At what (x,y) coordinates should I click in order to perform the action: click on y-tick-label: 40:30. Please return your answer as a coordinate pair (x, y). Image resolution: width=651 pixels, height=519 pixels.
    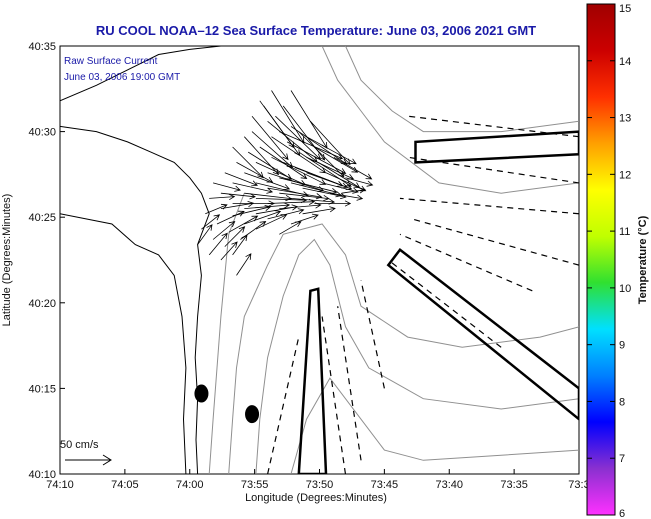
    Looking at the image, I should click on (42, 133).